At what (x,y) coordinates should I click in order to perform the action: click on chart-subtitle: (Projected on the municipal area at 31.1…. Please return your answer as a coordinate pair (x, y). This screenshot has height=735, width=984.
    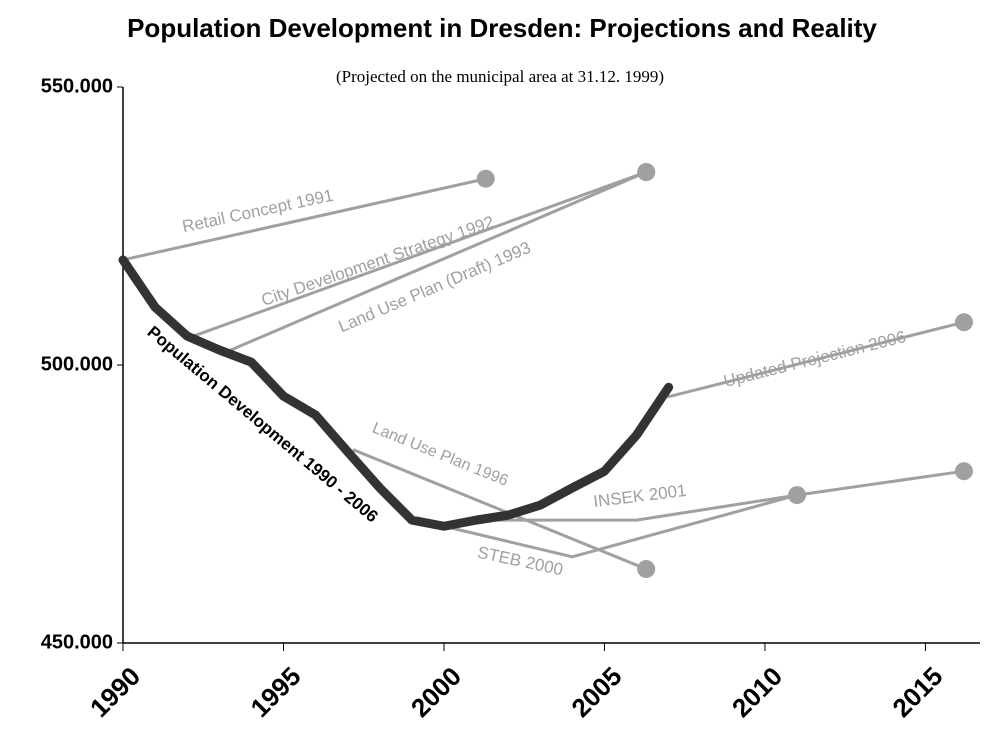
    Looking at the image, I should click on (500, 76).